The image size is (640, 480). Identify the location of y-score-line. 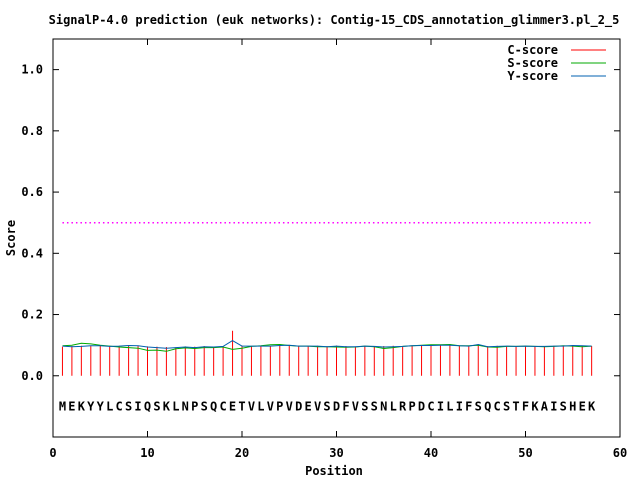
(327, 344).